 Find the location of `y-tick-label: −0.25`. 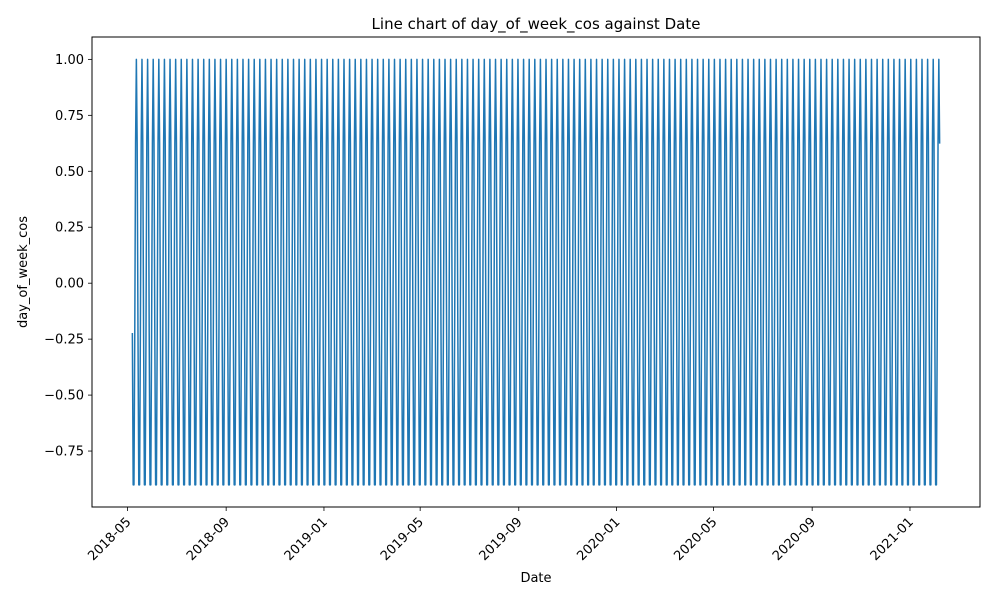

y-tick-label: −0.25 is located at coordinates (64, 340).